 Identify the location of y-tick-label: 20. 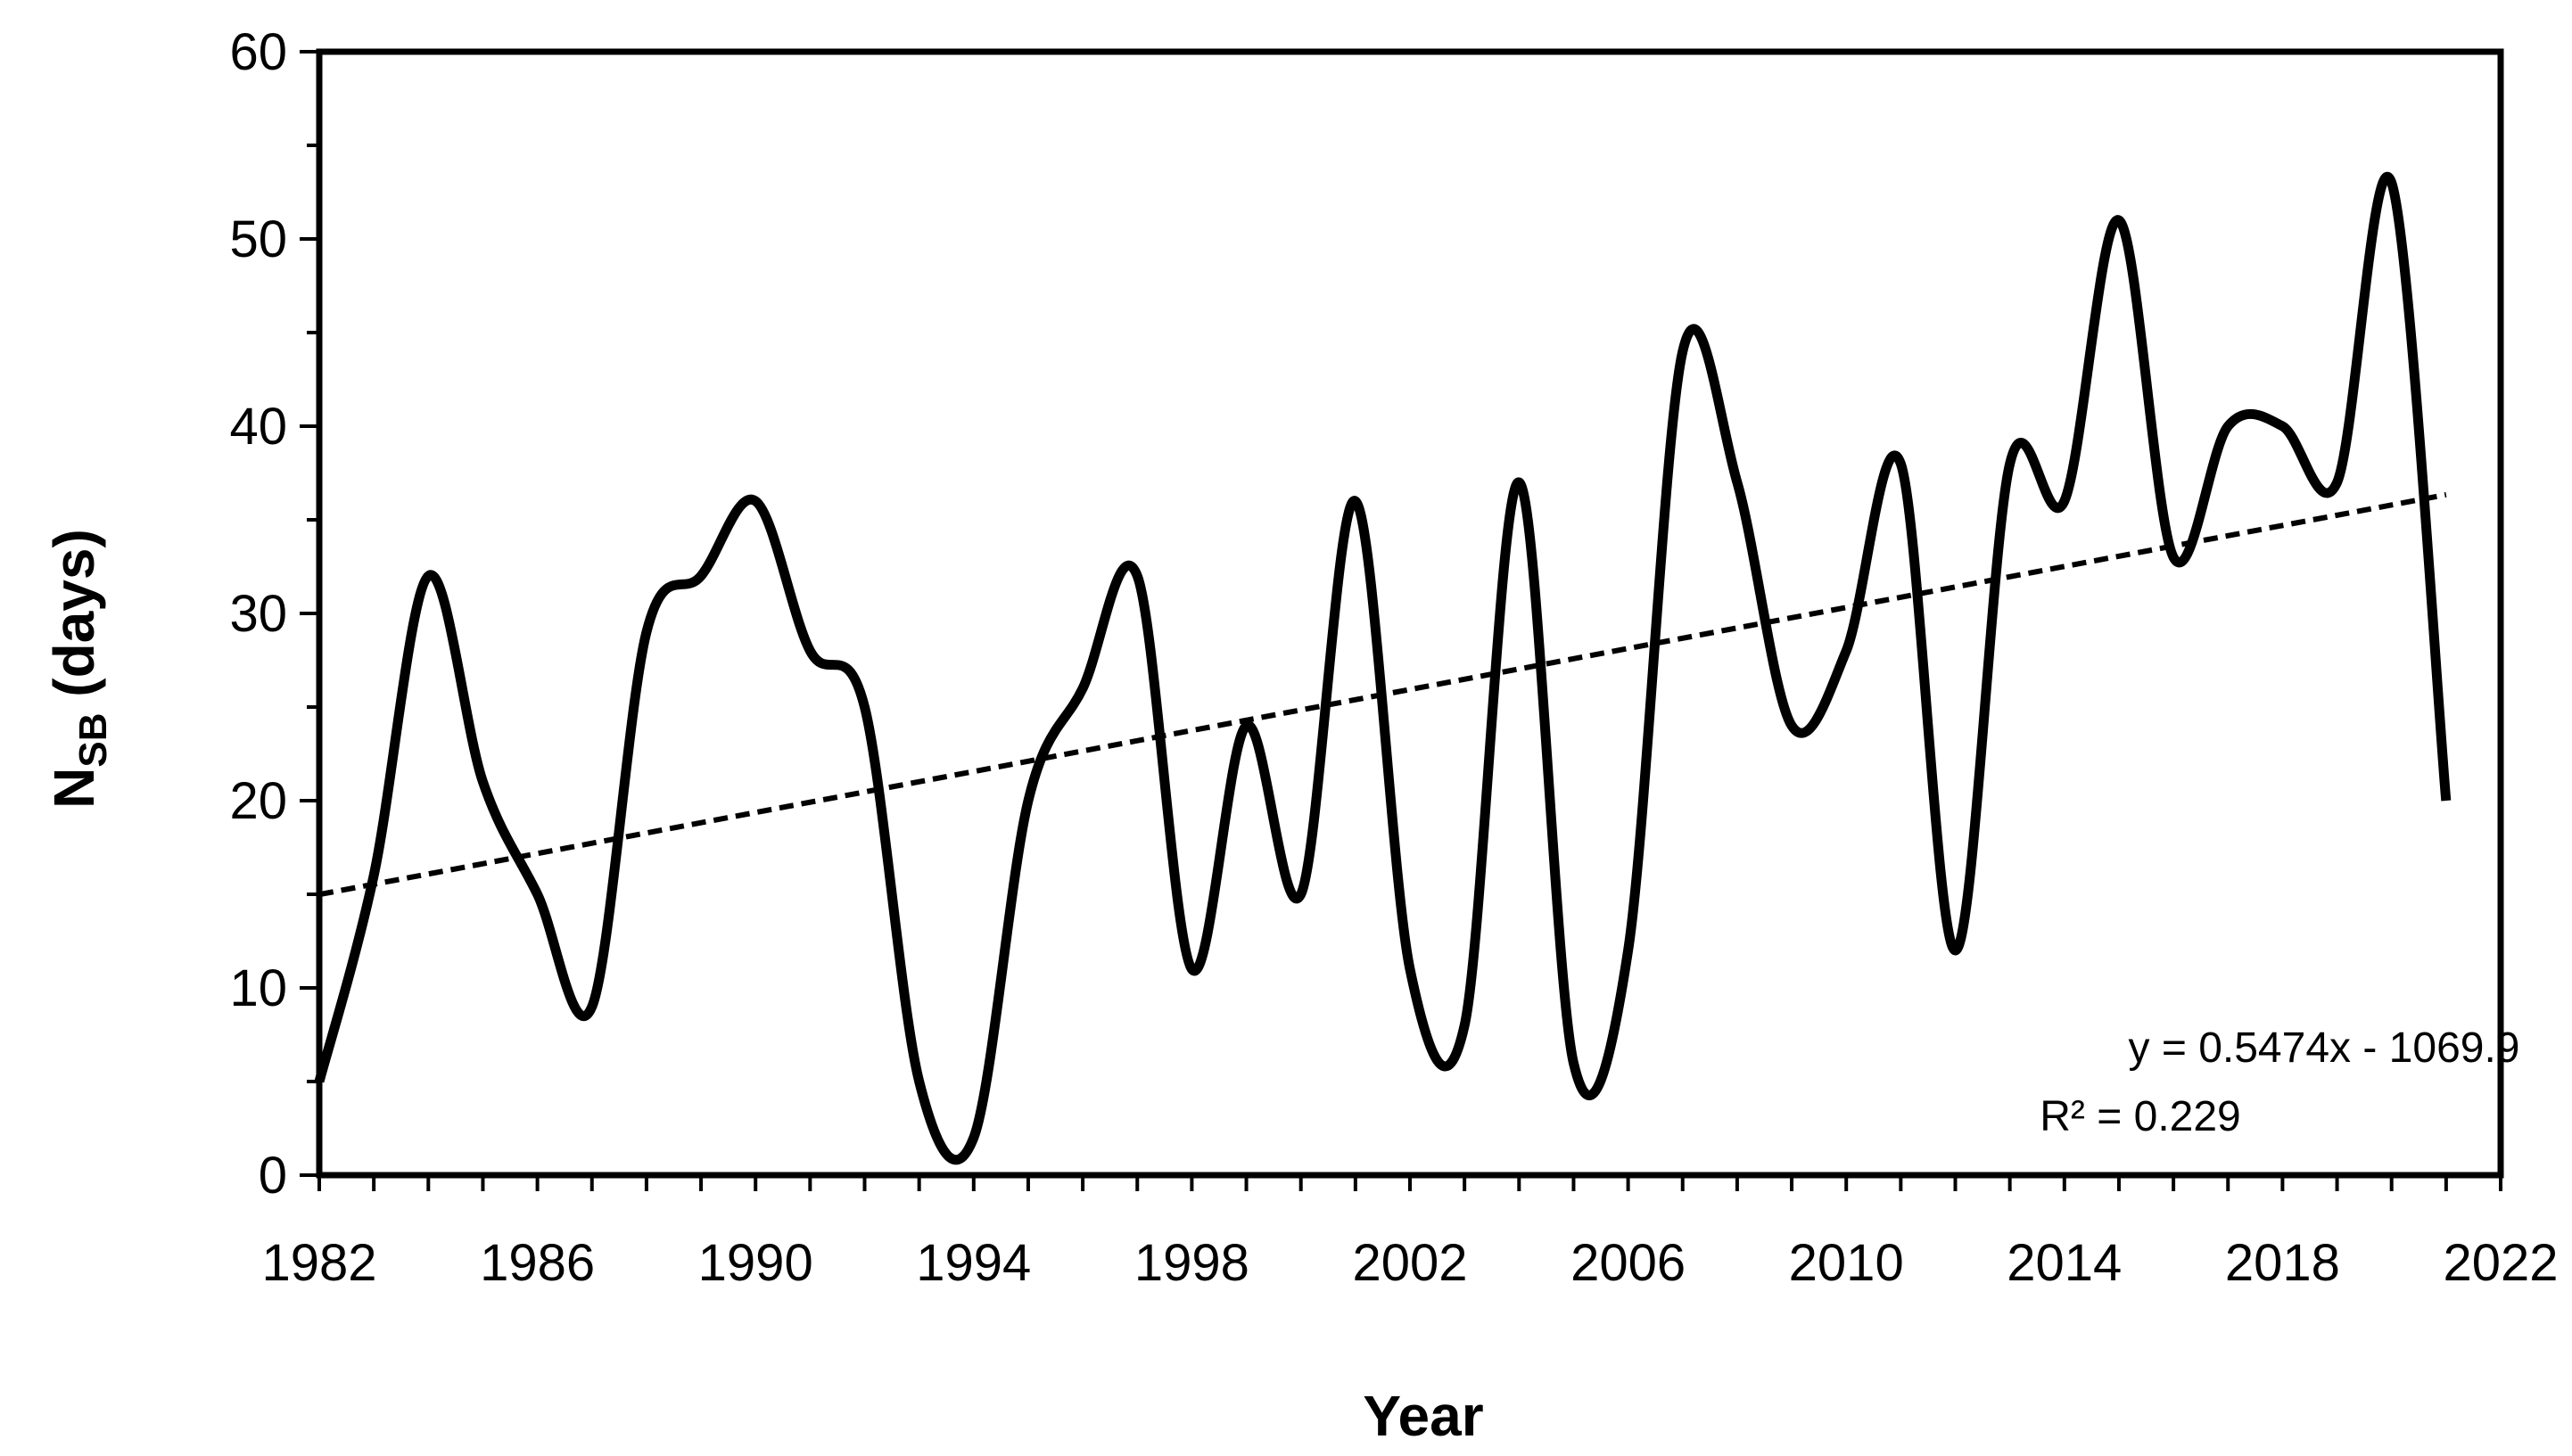
(258, 801).